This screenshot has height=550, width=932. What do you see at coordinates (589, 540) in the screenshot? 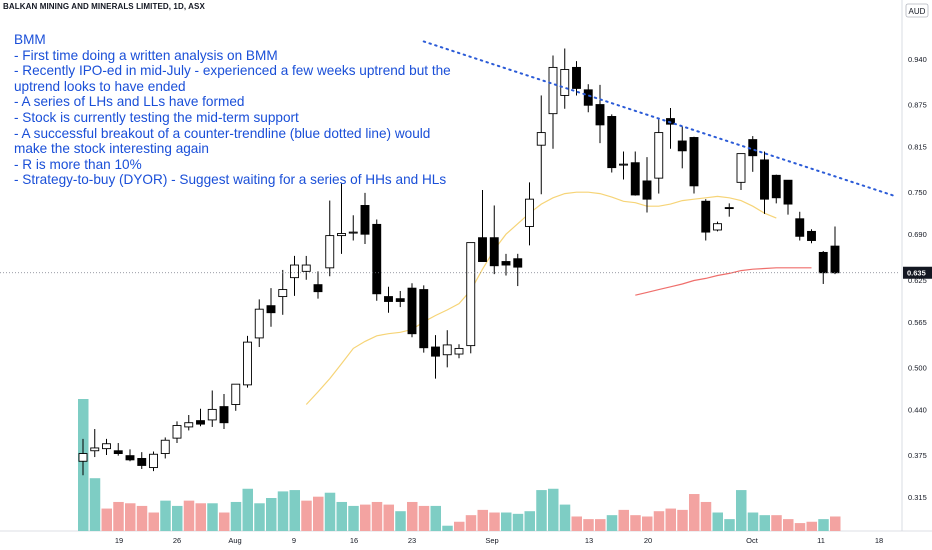
I see `time-tick-label: 13` at bounding box center [589, 540].